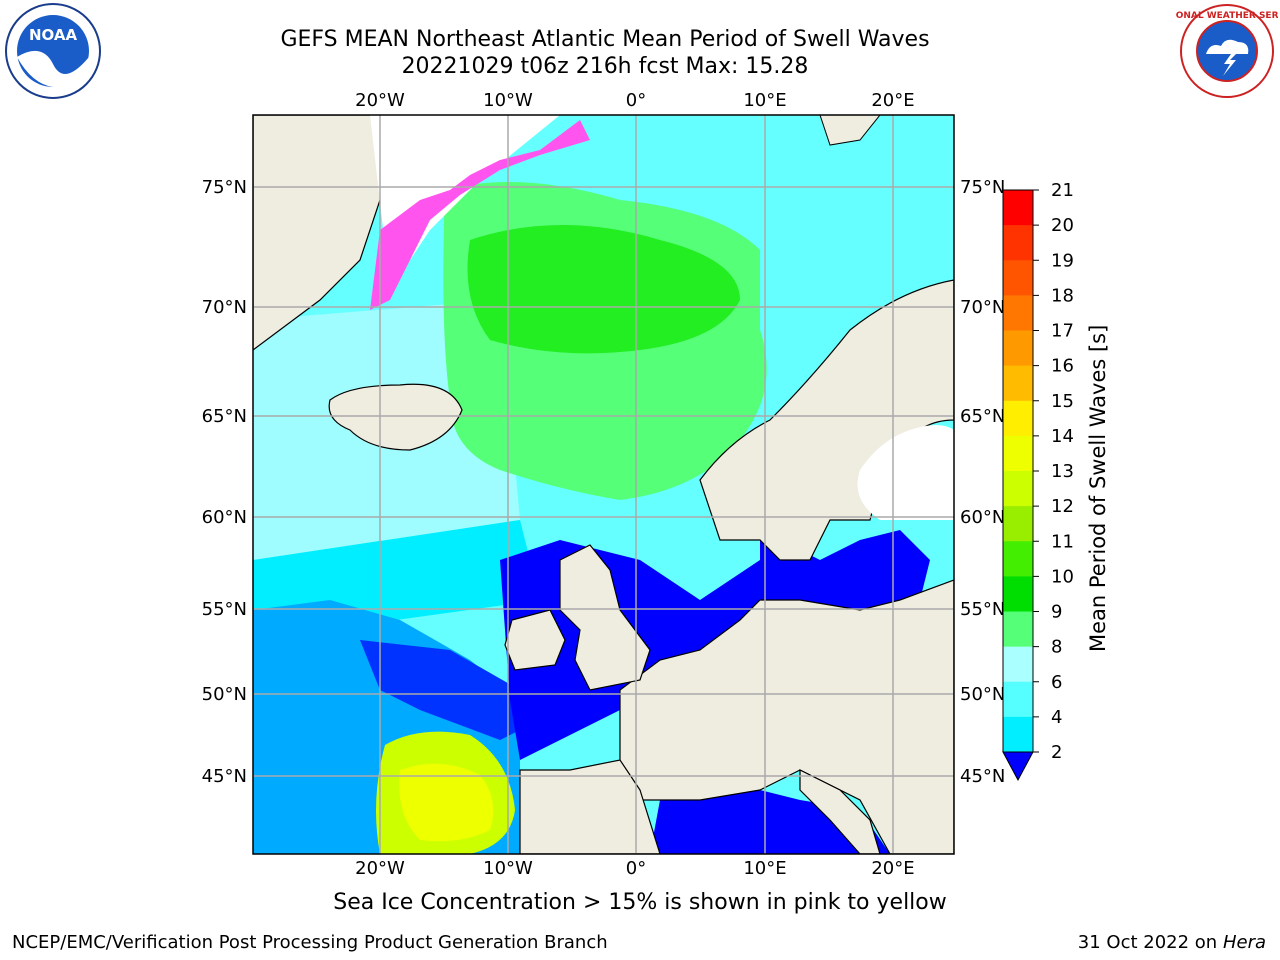 The width and height of the screenshot is (1280, 960). What do you see at coordinates (224, 609) in the screenshot?
I see `lat-label-left-55n: 55°N` at bounding box center [224, 609].